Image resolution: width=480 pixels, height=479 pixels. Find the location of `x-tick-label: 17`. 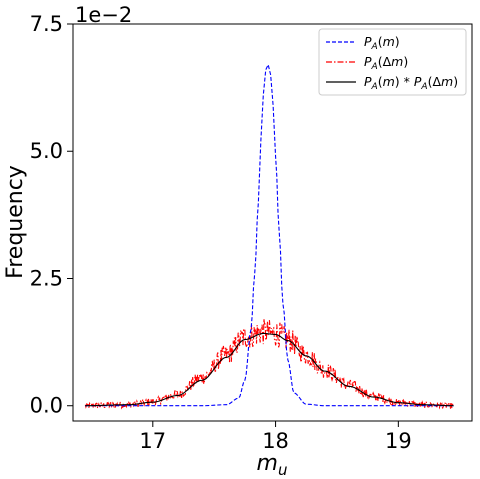

x-tick-label: 17 is located at coordinates (152, 441).